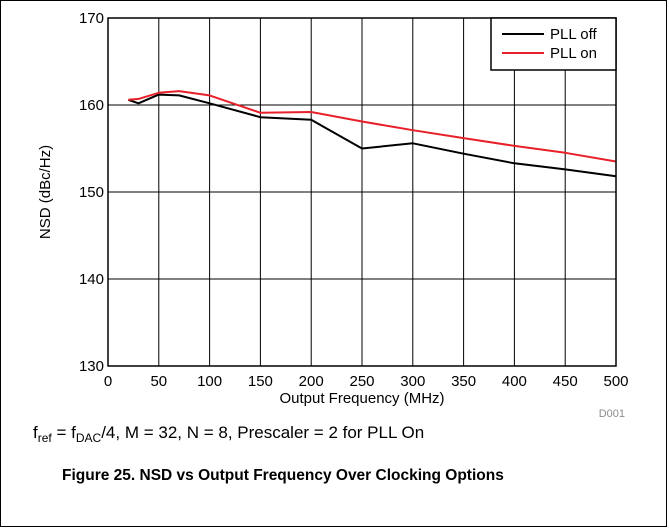  What do you see at coordinates (35, 432) in the screenshot?
I see `caption-f: f` at bounding box center [35, 432].